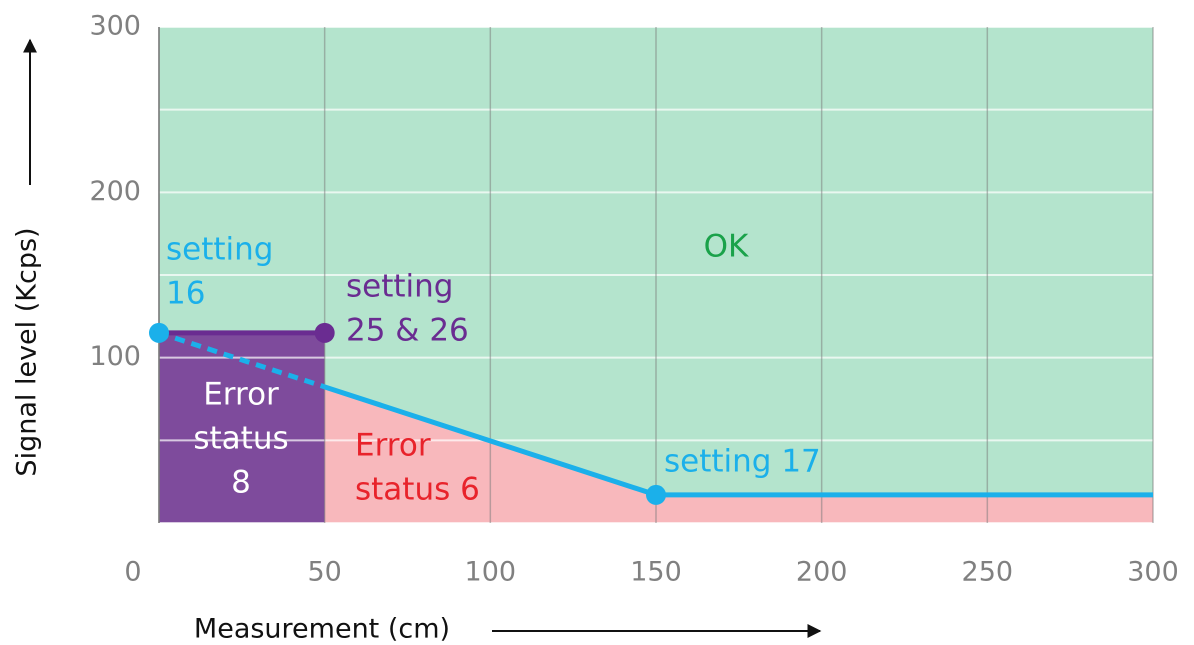  Describe the element at coordinates (322, 629) in the screenshot. I see `x-axis-title: Measurement (cm)` at that location.